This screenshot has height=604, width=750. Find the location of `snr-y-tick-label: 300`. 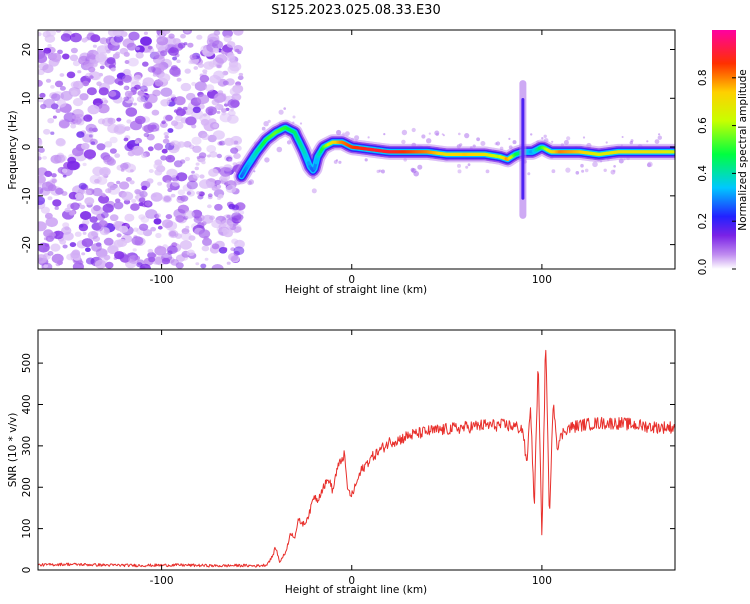

snr-y-tick-label: 300 is located at coordinates (27, 446).